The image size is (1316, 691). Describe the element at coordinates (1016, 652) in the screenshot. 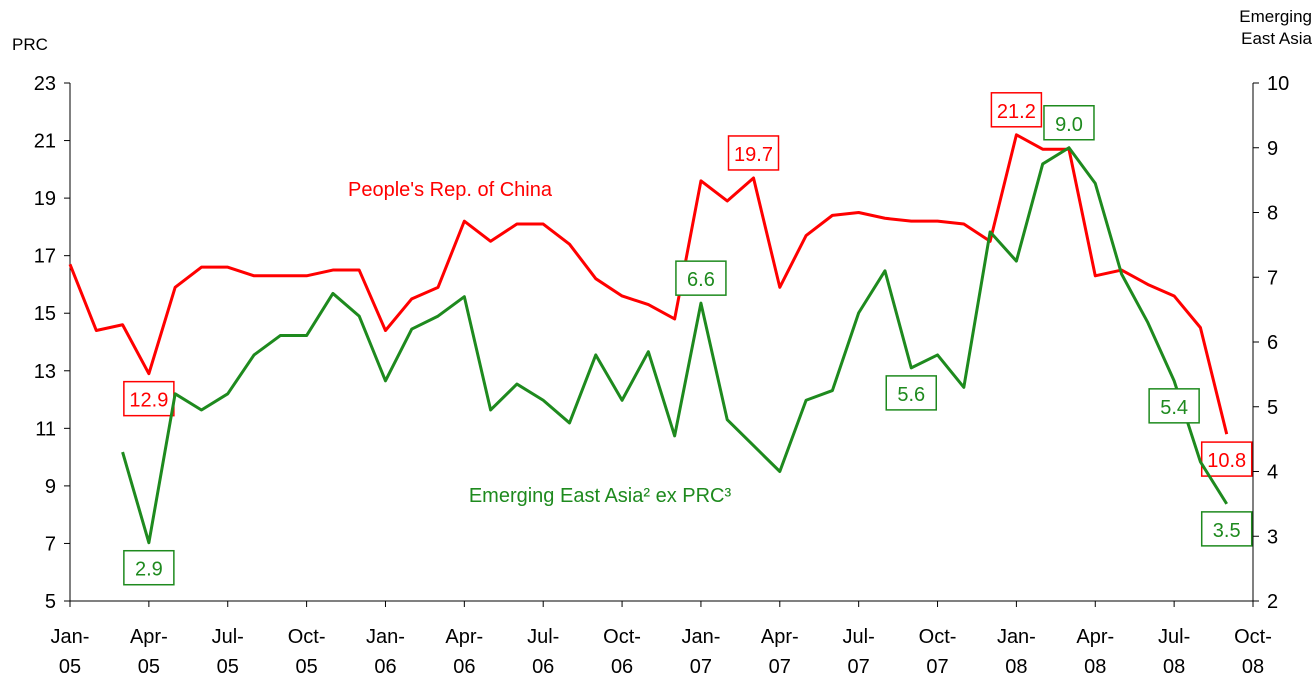

I see `x-tick-label: Jan-08` at that location.